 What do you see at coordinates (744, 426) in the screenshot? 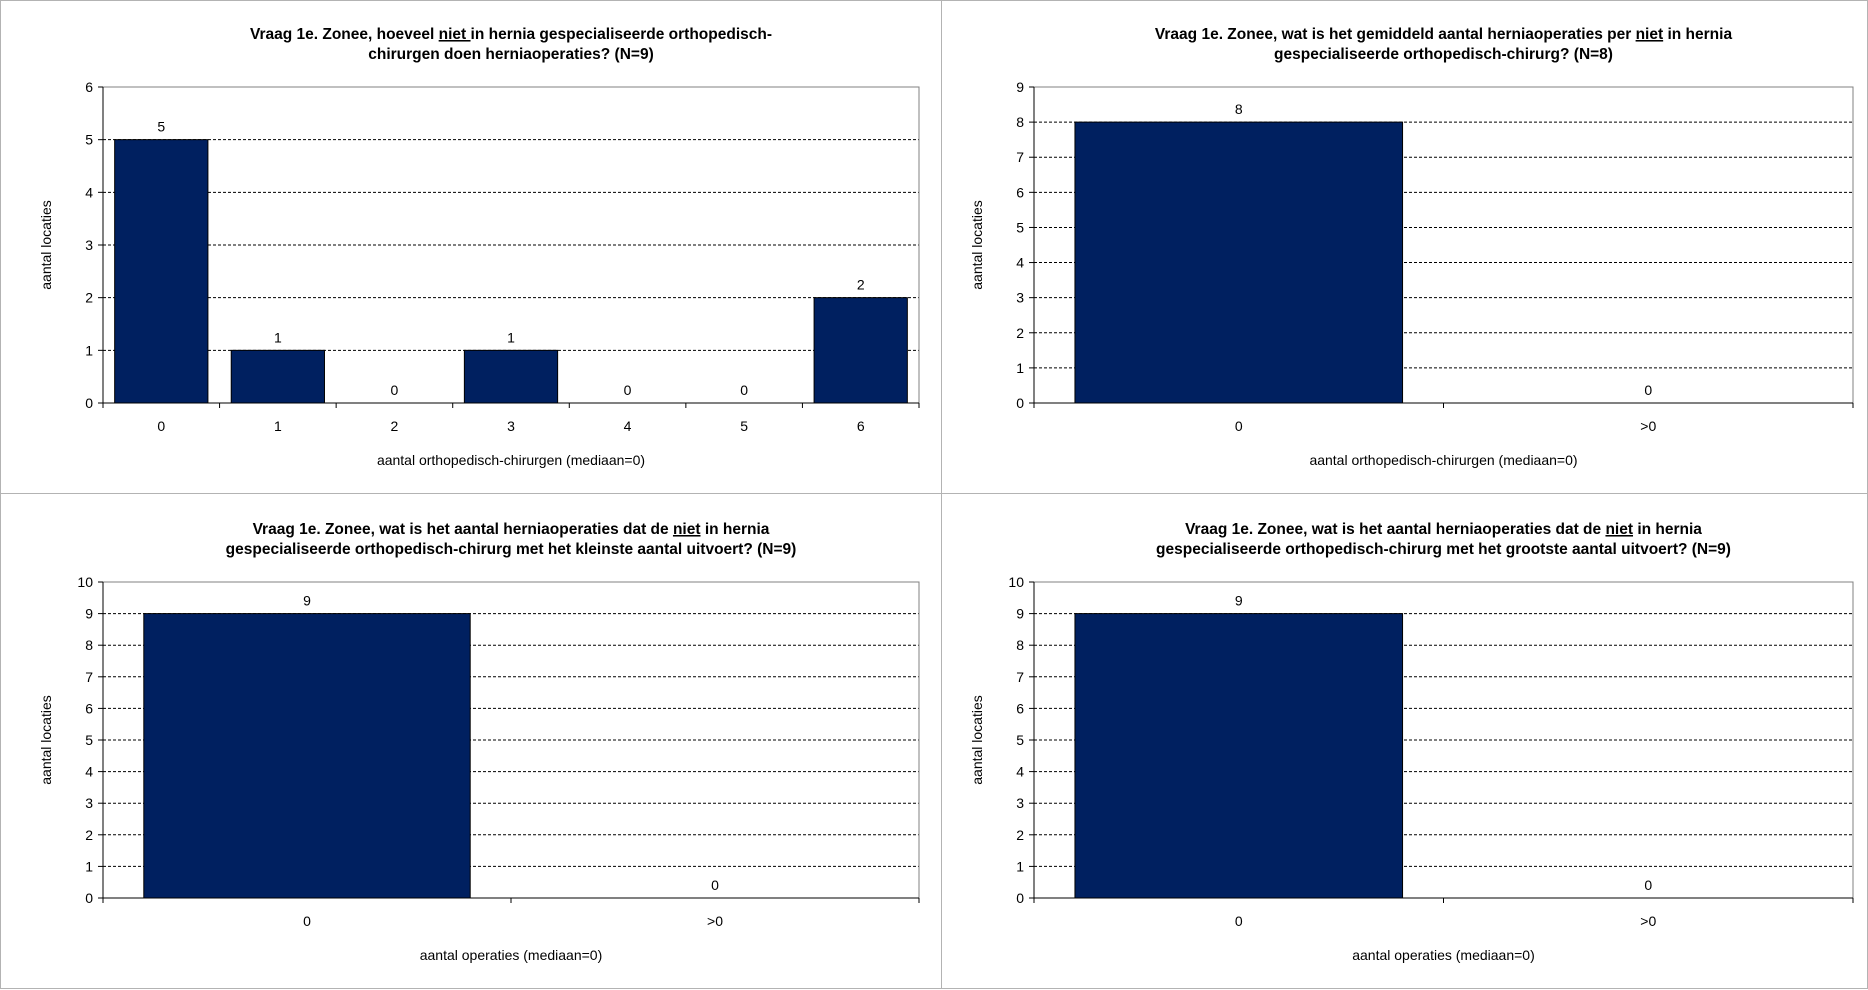
I see `x-tick-label: 5` at bounding box center [744, 426].